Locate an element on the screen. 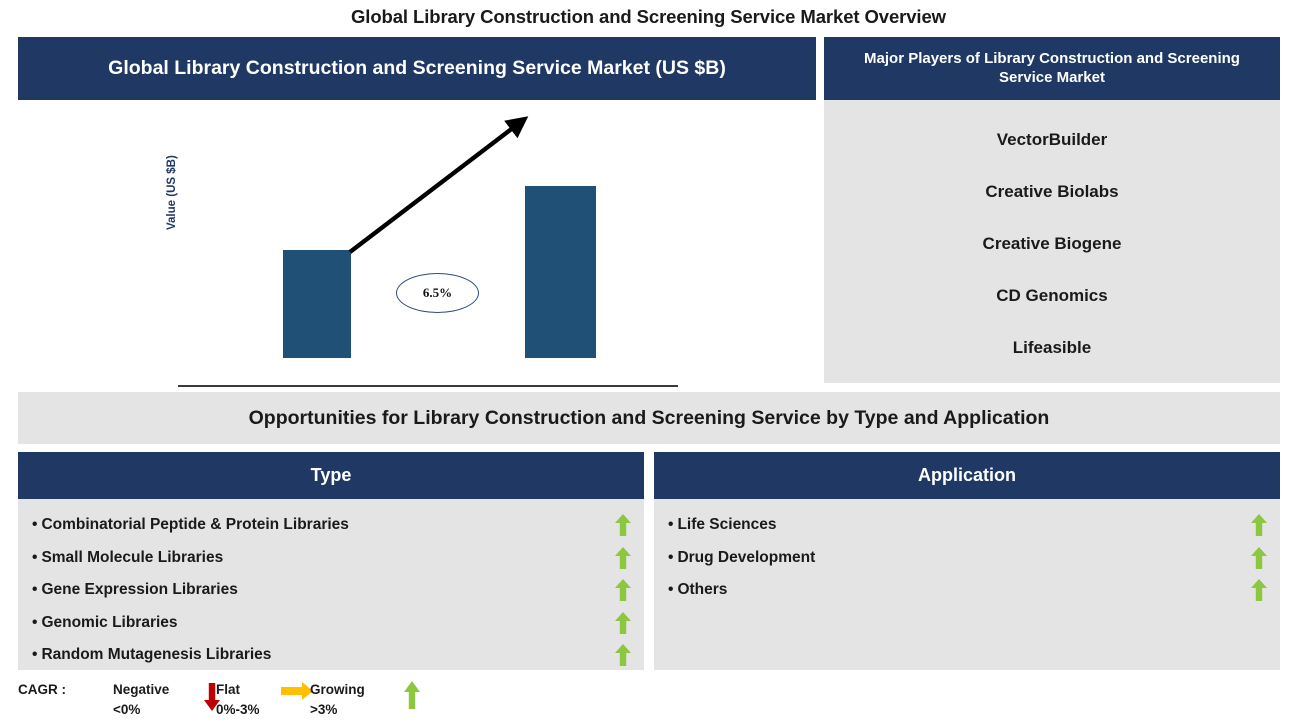 The image size is (1297, 725). cagr-legend-range: 0%-3% is located at coordinates (238, 709).